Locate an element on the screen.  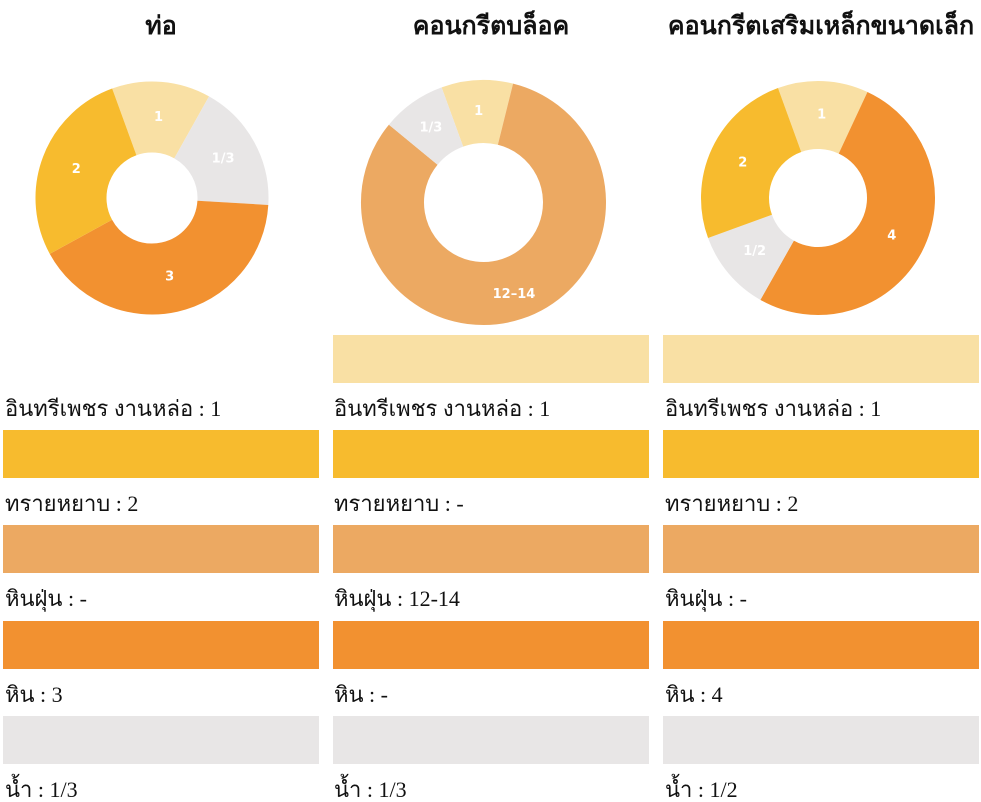
donut-slice-label-water: 1/2 is located at coordinates (754, 251).